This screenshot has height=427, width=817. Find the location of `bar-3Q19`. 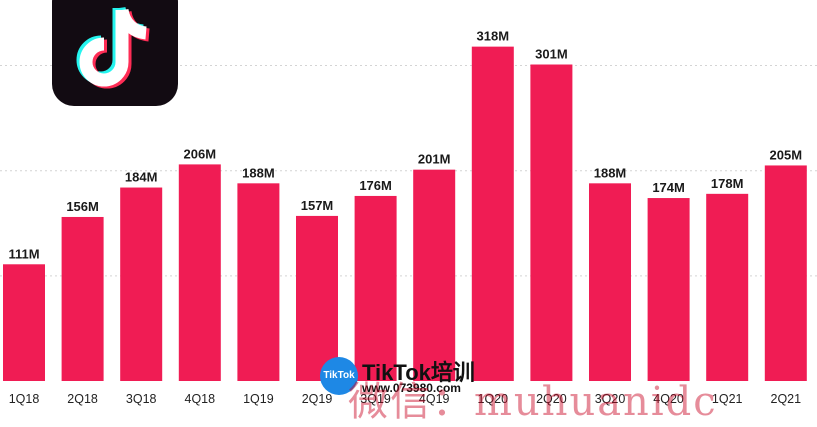

bar-3Q19 is located at coordinates (375, 288).